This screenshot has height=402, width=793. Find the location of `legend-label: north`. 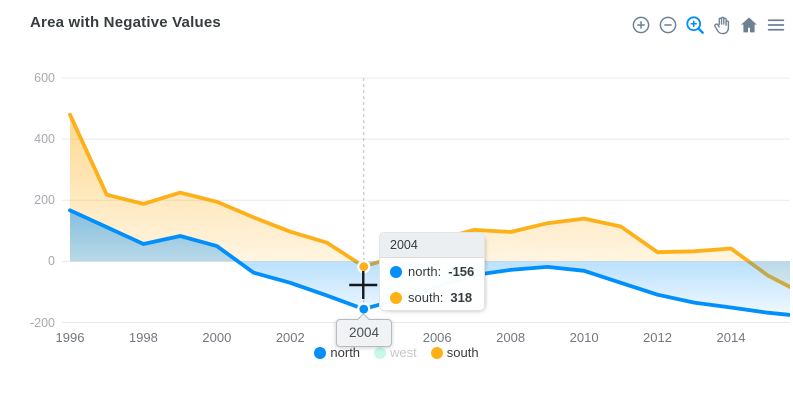

legend-label: north is located at coordinates (345, 352).